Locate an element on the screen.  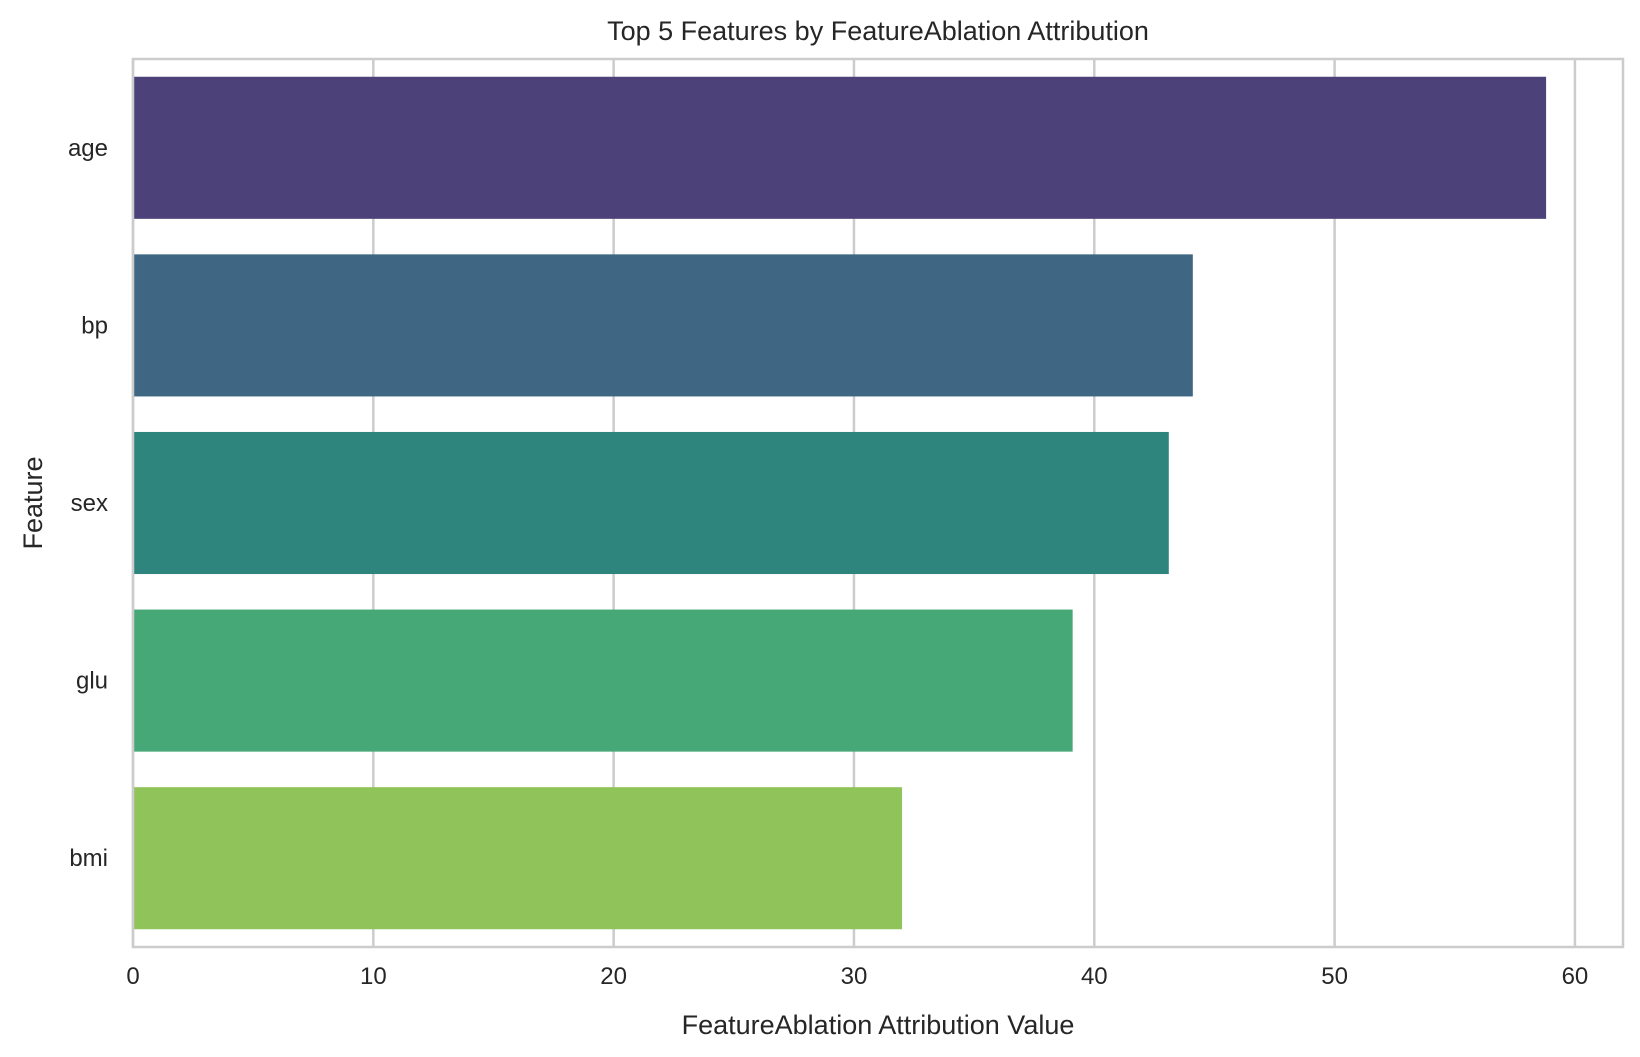
y-axis-label: Feature is located at coordinates (33, 502).